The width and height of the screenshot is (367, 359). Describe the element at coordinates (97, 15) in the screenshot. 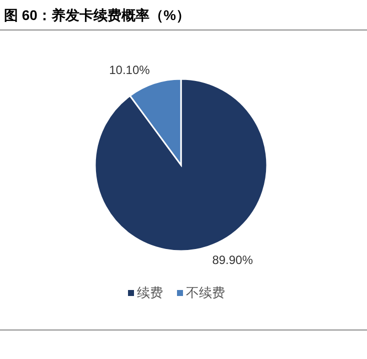

I see `title: 图 60：养发卡续费概率（%）` at that location.